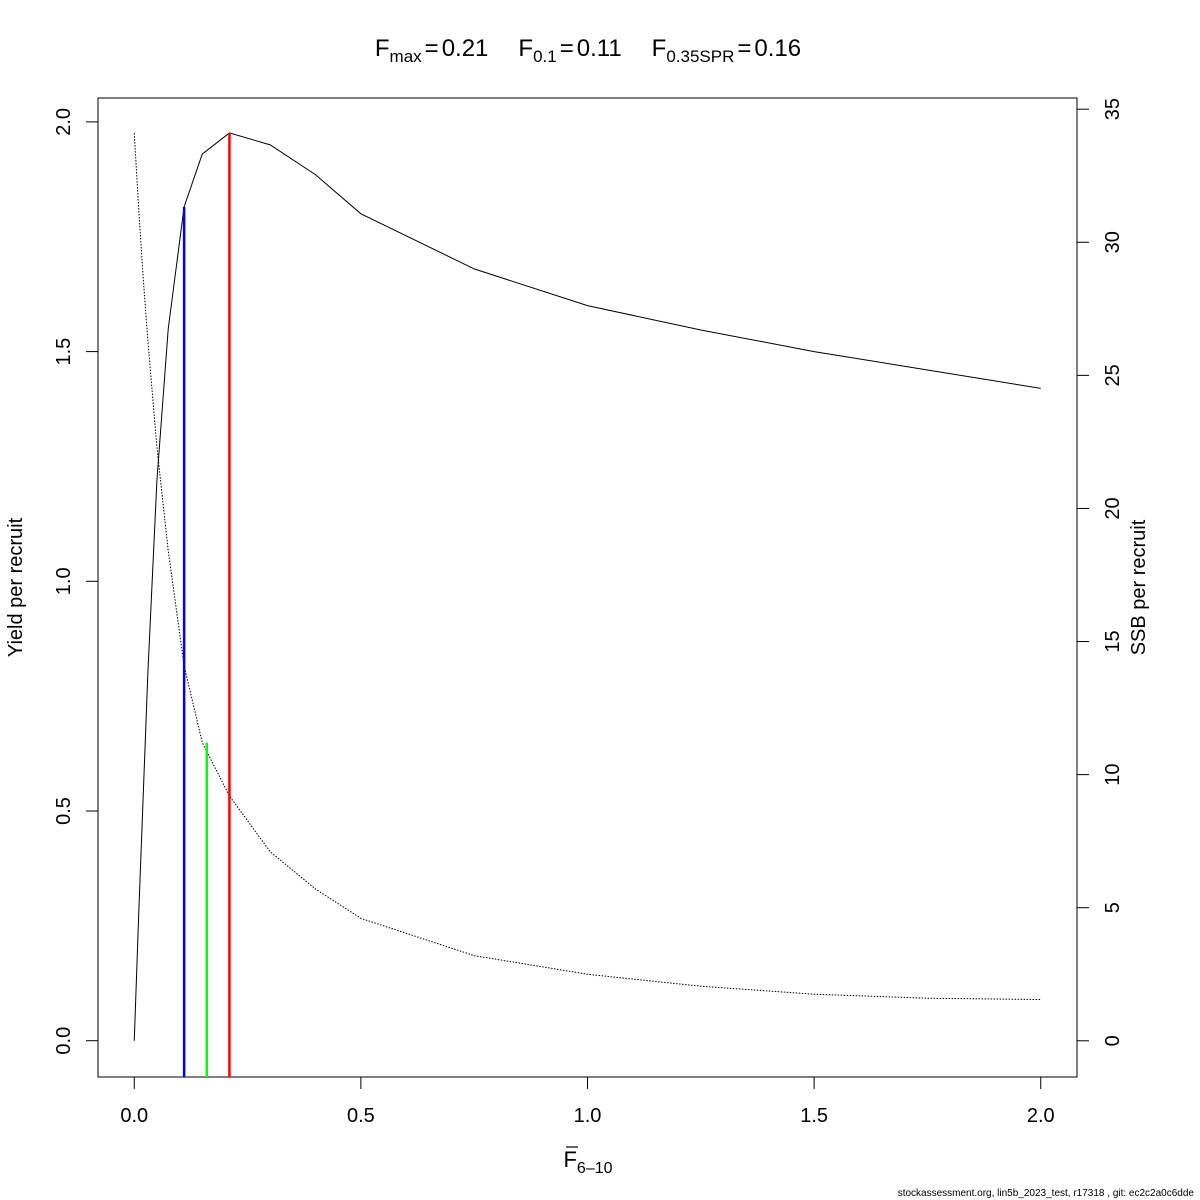 Image resolution: width=1200 pixels, height=1200 pixels. Describe the element at coordinates (361, 1116) in the screenshot. I see `x-tick-label: 0.5` at that location.